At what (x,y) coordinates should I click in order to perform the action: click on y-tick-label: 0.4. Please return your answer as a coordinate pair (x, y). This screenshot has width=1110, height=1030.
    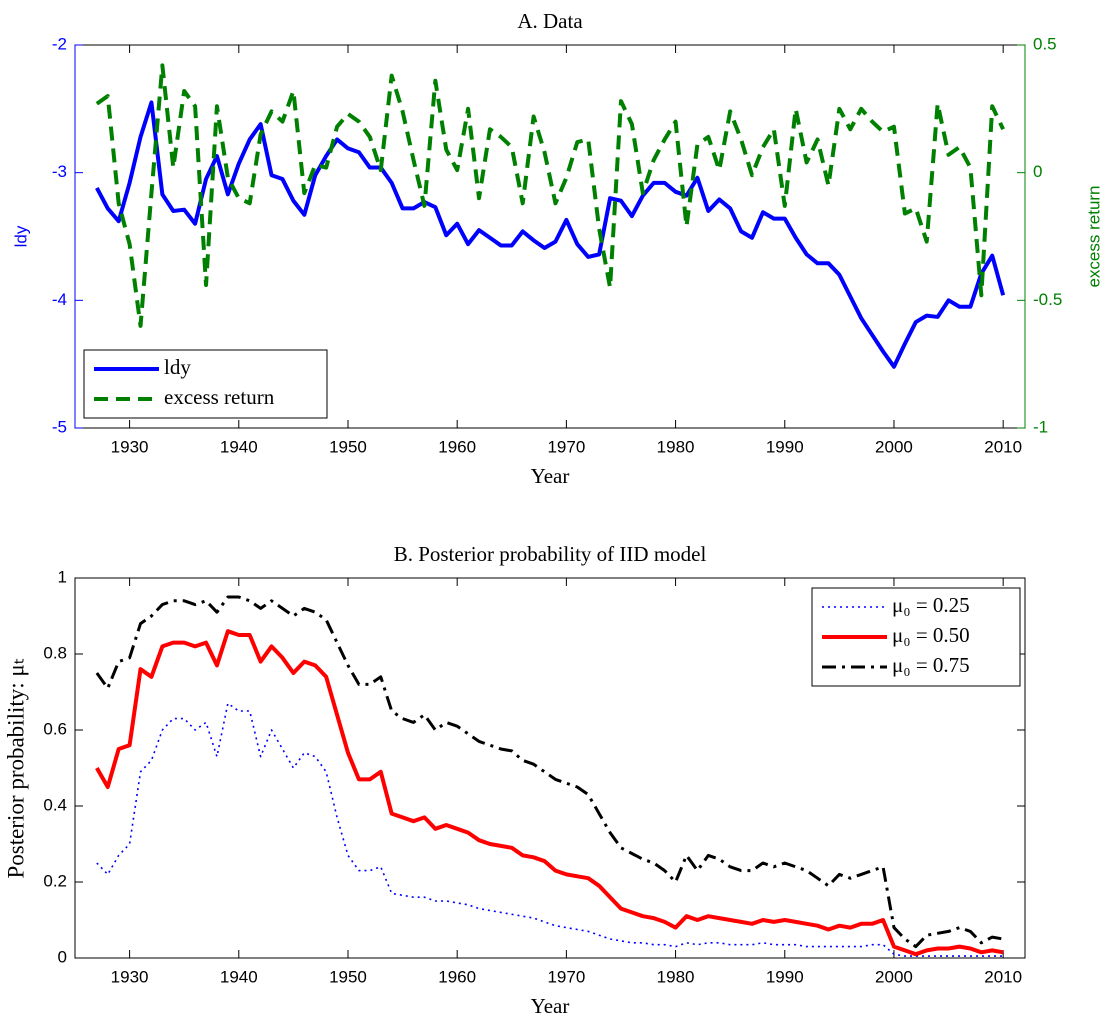
    Looking at the image, I should click on (55, 804).